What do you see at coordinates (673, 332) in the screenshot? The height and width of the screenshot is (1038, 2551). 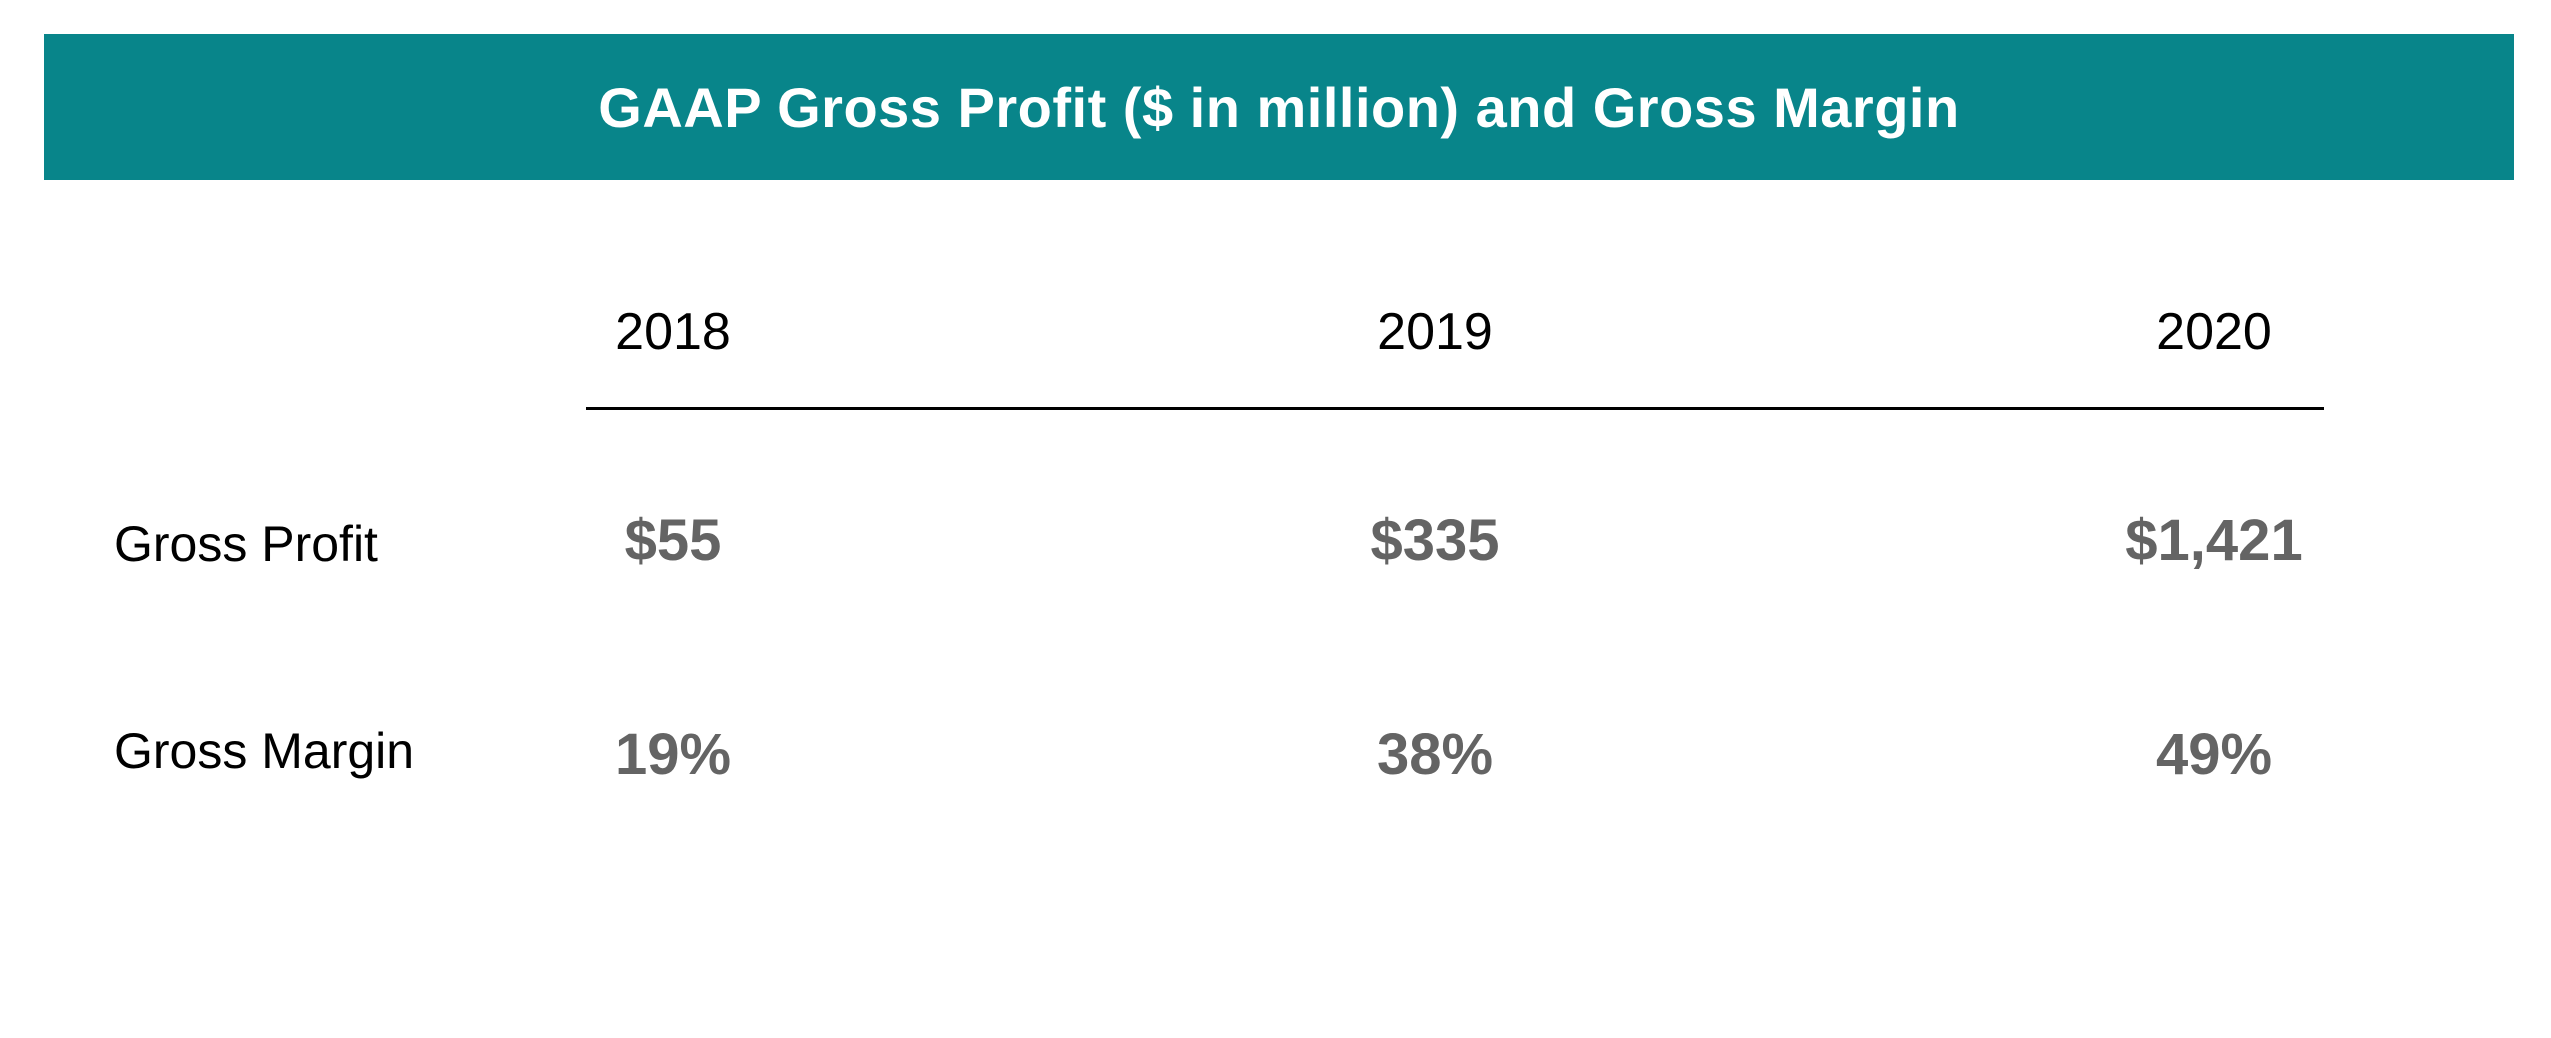 I see `column-header-2018: 2018` at bounding box center [673, 332].